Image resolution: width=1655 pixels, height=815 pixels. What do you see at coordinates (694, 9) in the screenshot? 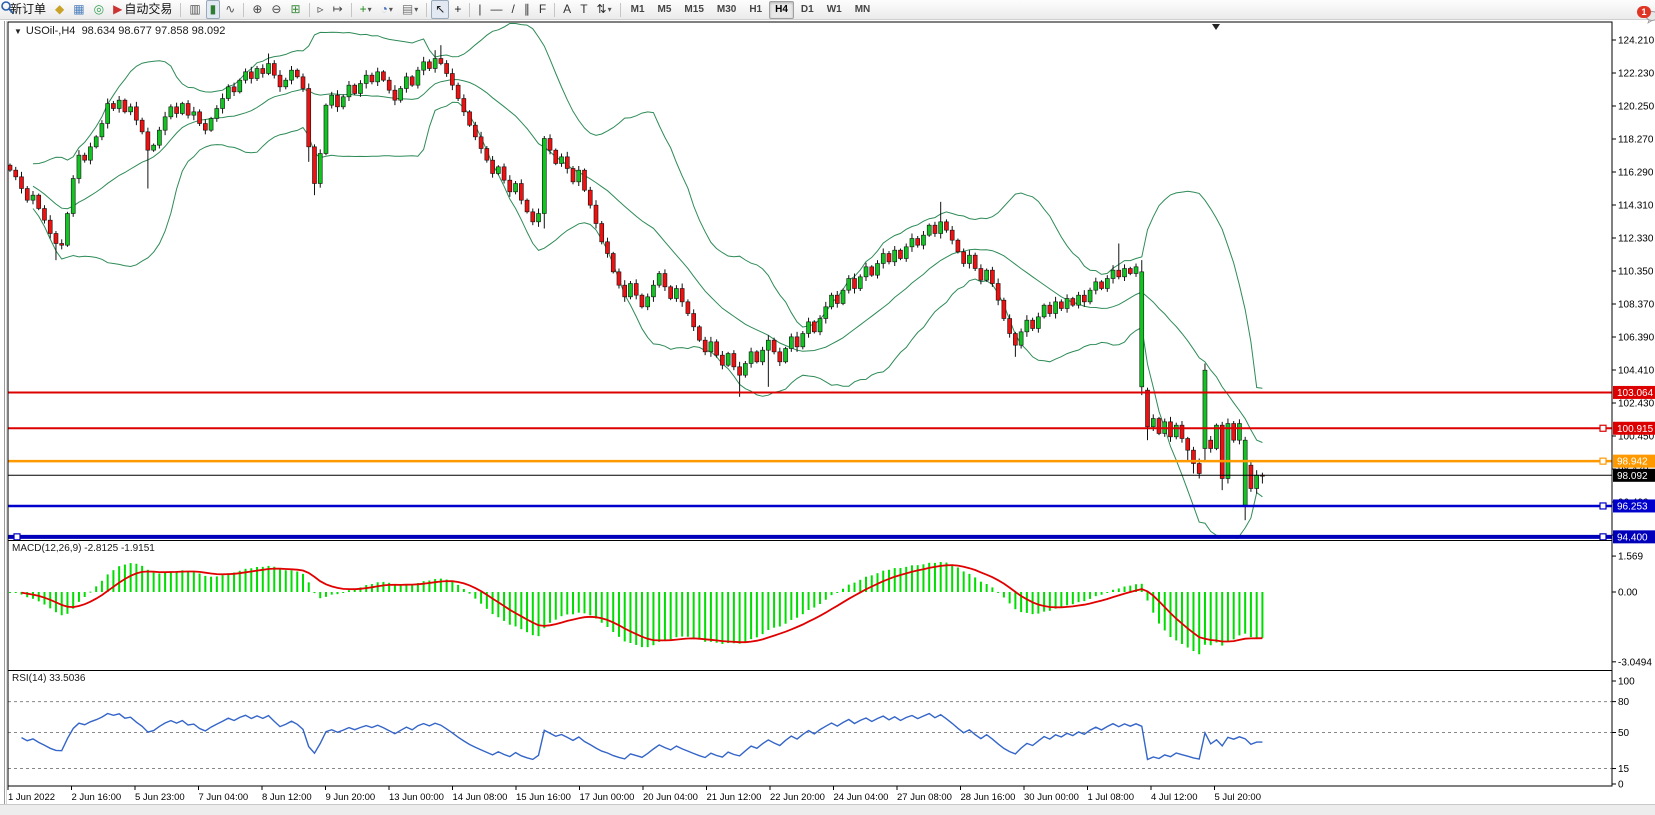
I see `timeframe-button-m15: M15` at bounding box center [694, 9].